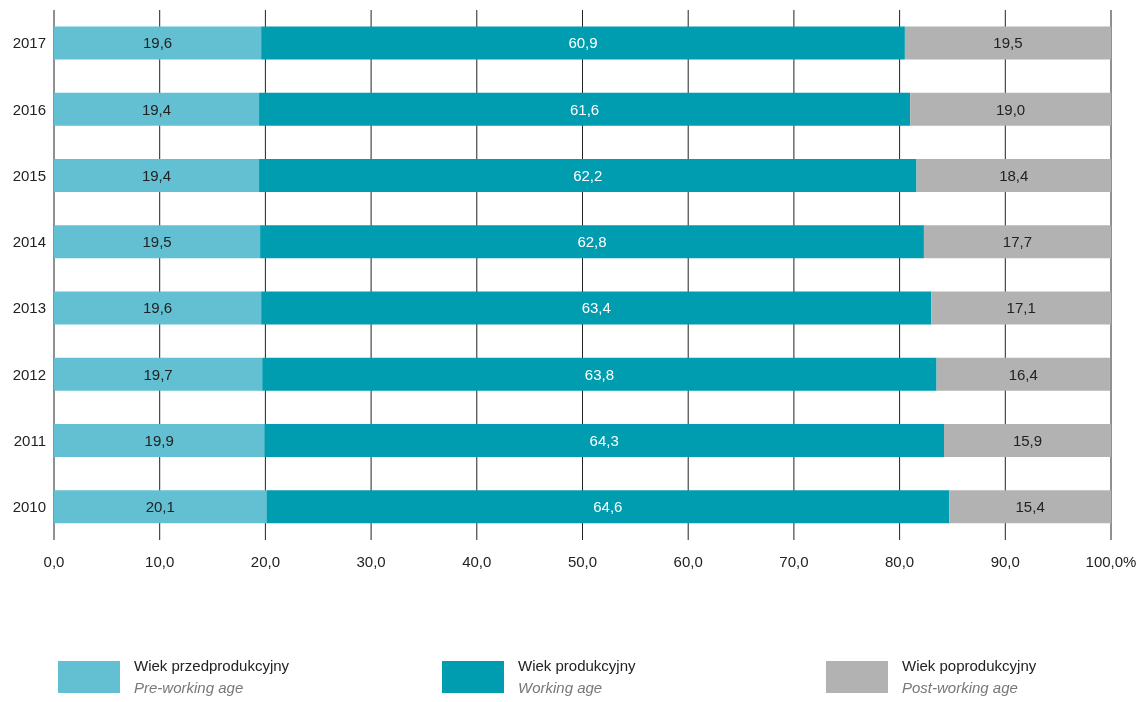  Describe the element at coordinates (582, 561) in the screenshot. I see `x-tick-label: 50,0` at that location.